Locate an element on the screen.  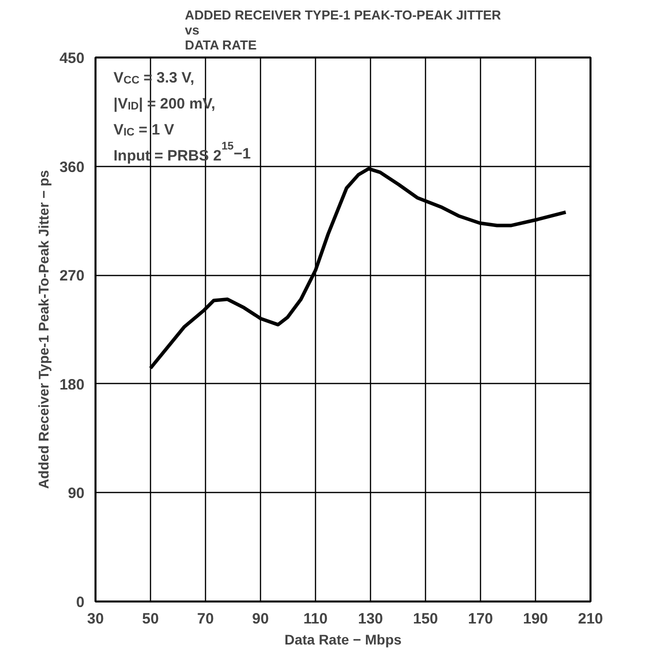
y-tick-label: 360 is located at coordinates (72, 167).